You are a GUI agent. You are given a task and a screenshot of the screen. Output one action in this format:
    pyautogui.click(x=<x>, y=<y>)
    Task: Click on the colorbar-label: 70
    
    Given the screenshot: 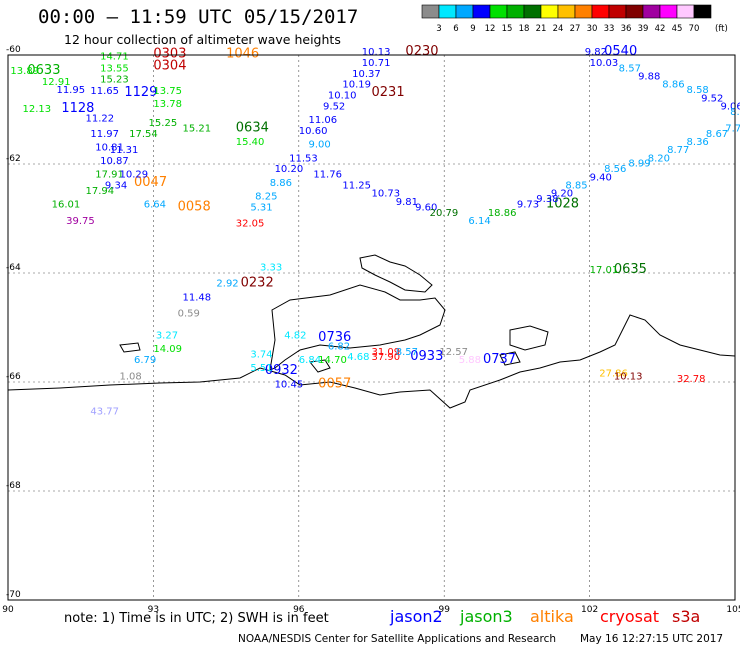 What is the action you would take?
    pyautogui.click(x=694, y=29)
    